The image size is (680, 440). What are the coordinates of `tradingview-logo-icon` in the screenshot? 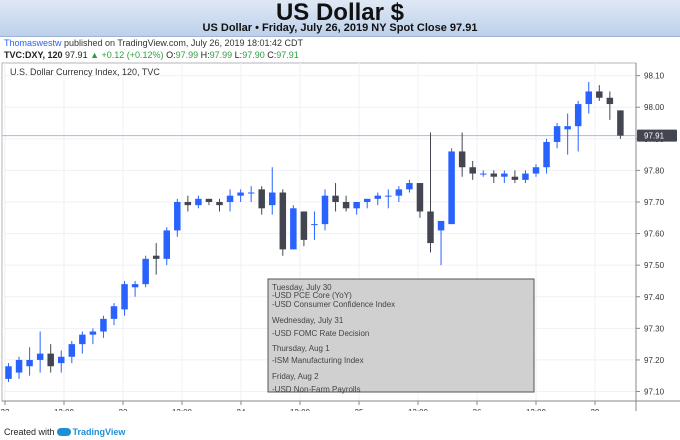 It's located at (63, 432).